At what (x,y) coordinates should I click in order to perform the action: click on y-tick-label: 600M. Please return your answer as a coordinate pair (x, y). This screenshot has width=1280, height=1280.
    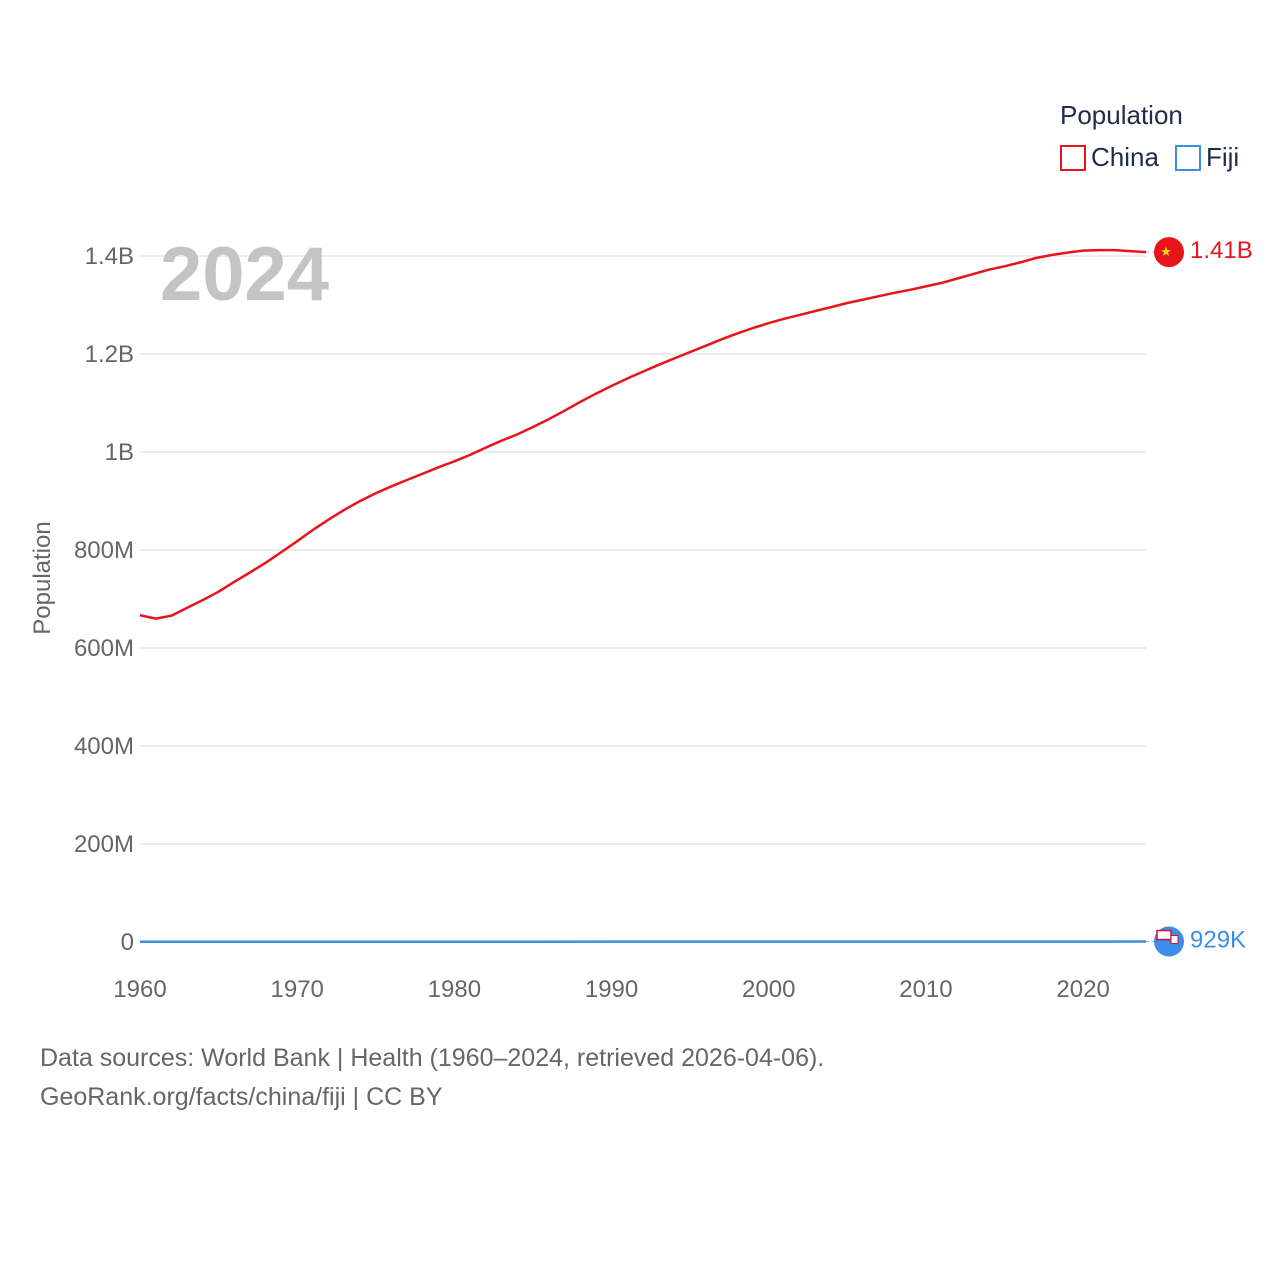
    Looking at the image, I should click on (104, 648).